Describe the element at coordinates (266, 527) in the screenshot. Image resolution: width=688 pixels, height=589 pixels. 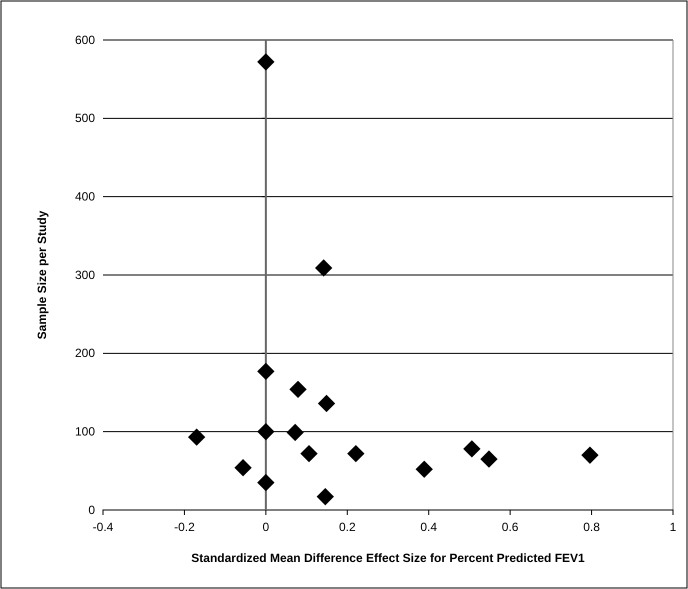
I see `x-tick-label: 0` at that location.